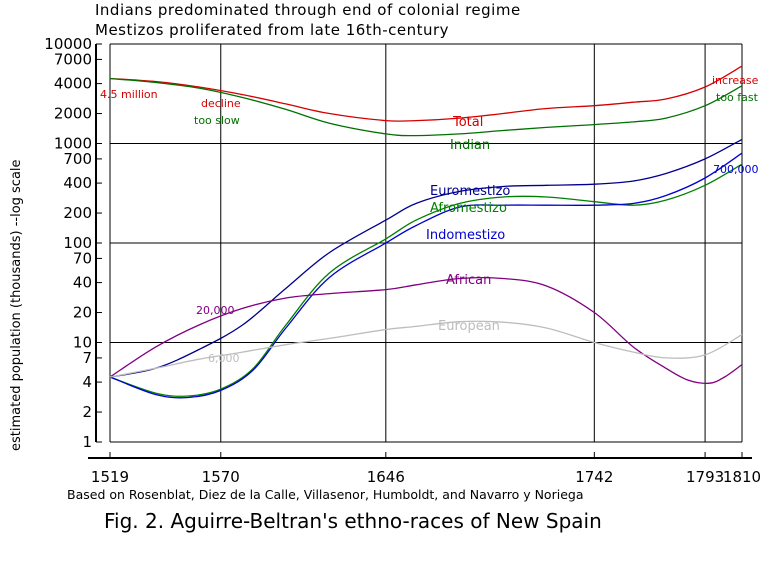 This screenshot has width=768, height=576. What do you see at coordinates (215, 310) in the screenshot?
I see `annotation-label: 20,000` at bounding box center [215, 310].